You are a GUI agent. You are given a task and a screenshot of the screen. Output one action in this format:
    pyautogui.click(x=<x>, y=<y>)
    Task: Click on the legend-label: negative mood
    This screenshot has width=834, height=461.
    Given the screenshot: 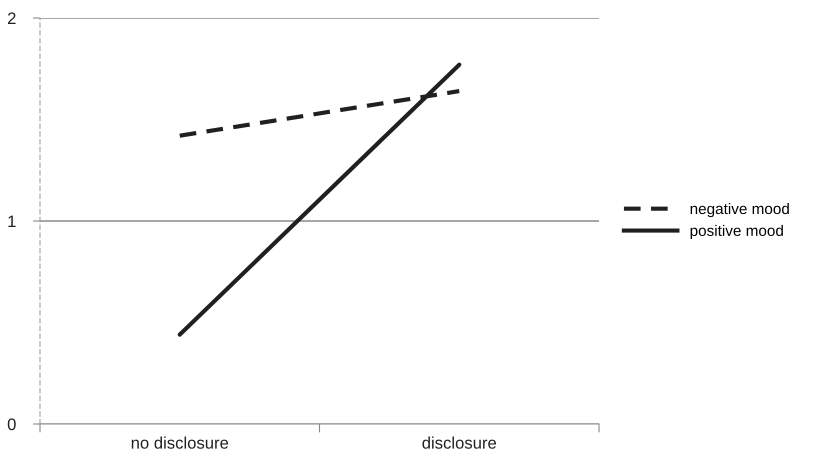 What is the action you would take?
    pyautogui.click(x=739, y=210)
    